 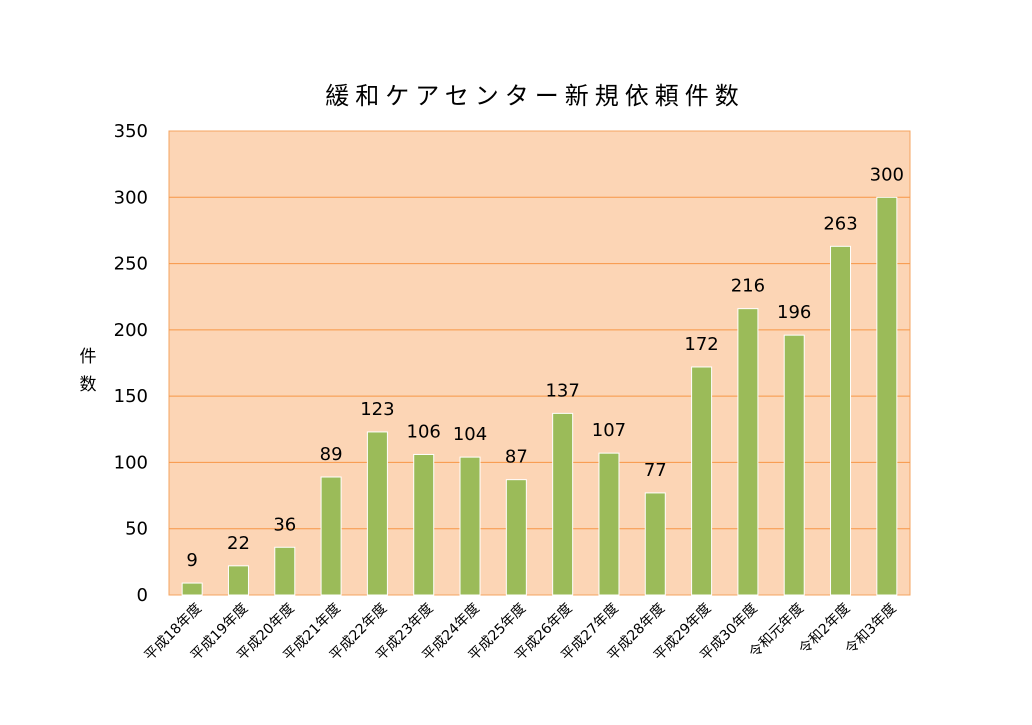 I want to click on data-label: 263, so click(x=840, y=223).